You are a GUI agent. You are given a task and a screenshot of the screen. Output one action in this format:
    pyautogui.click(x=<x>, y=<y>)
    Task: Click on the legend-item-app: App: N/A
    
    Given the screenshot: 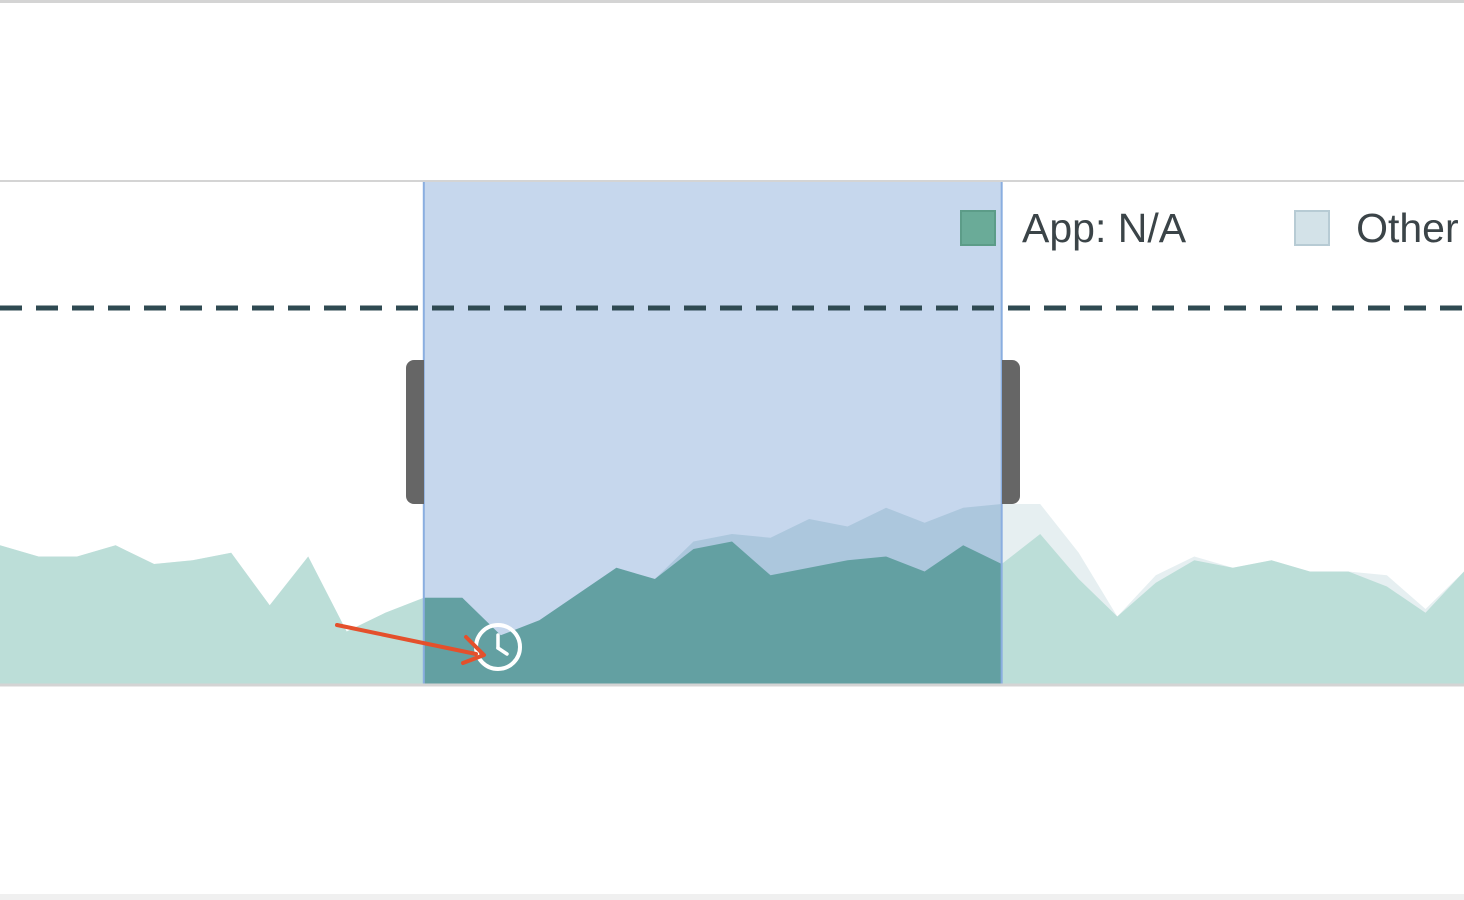 What is the action you would take?
    pyautogui.click(x=1073, y=228)
    